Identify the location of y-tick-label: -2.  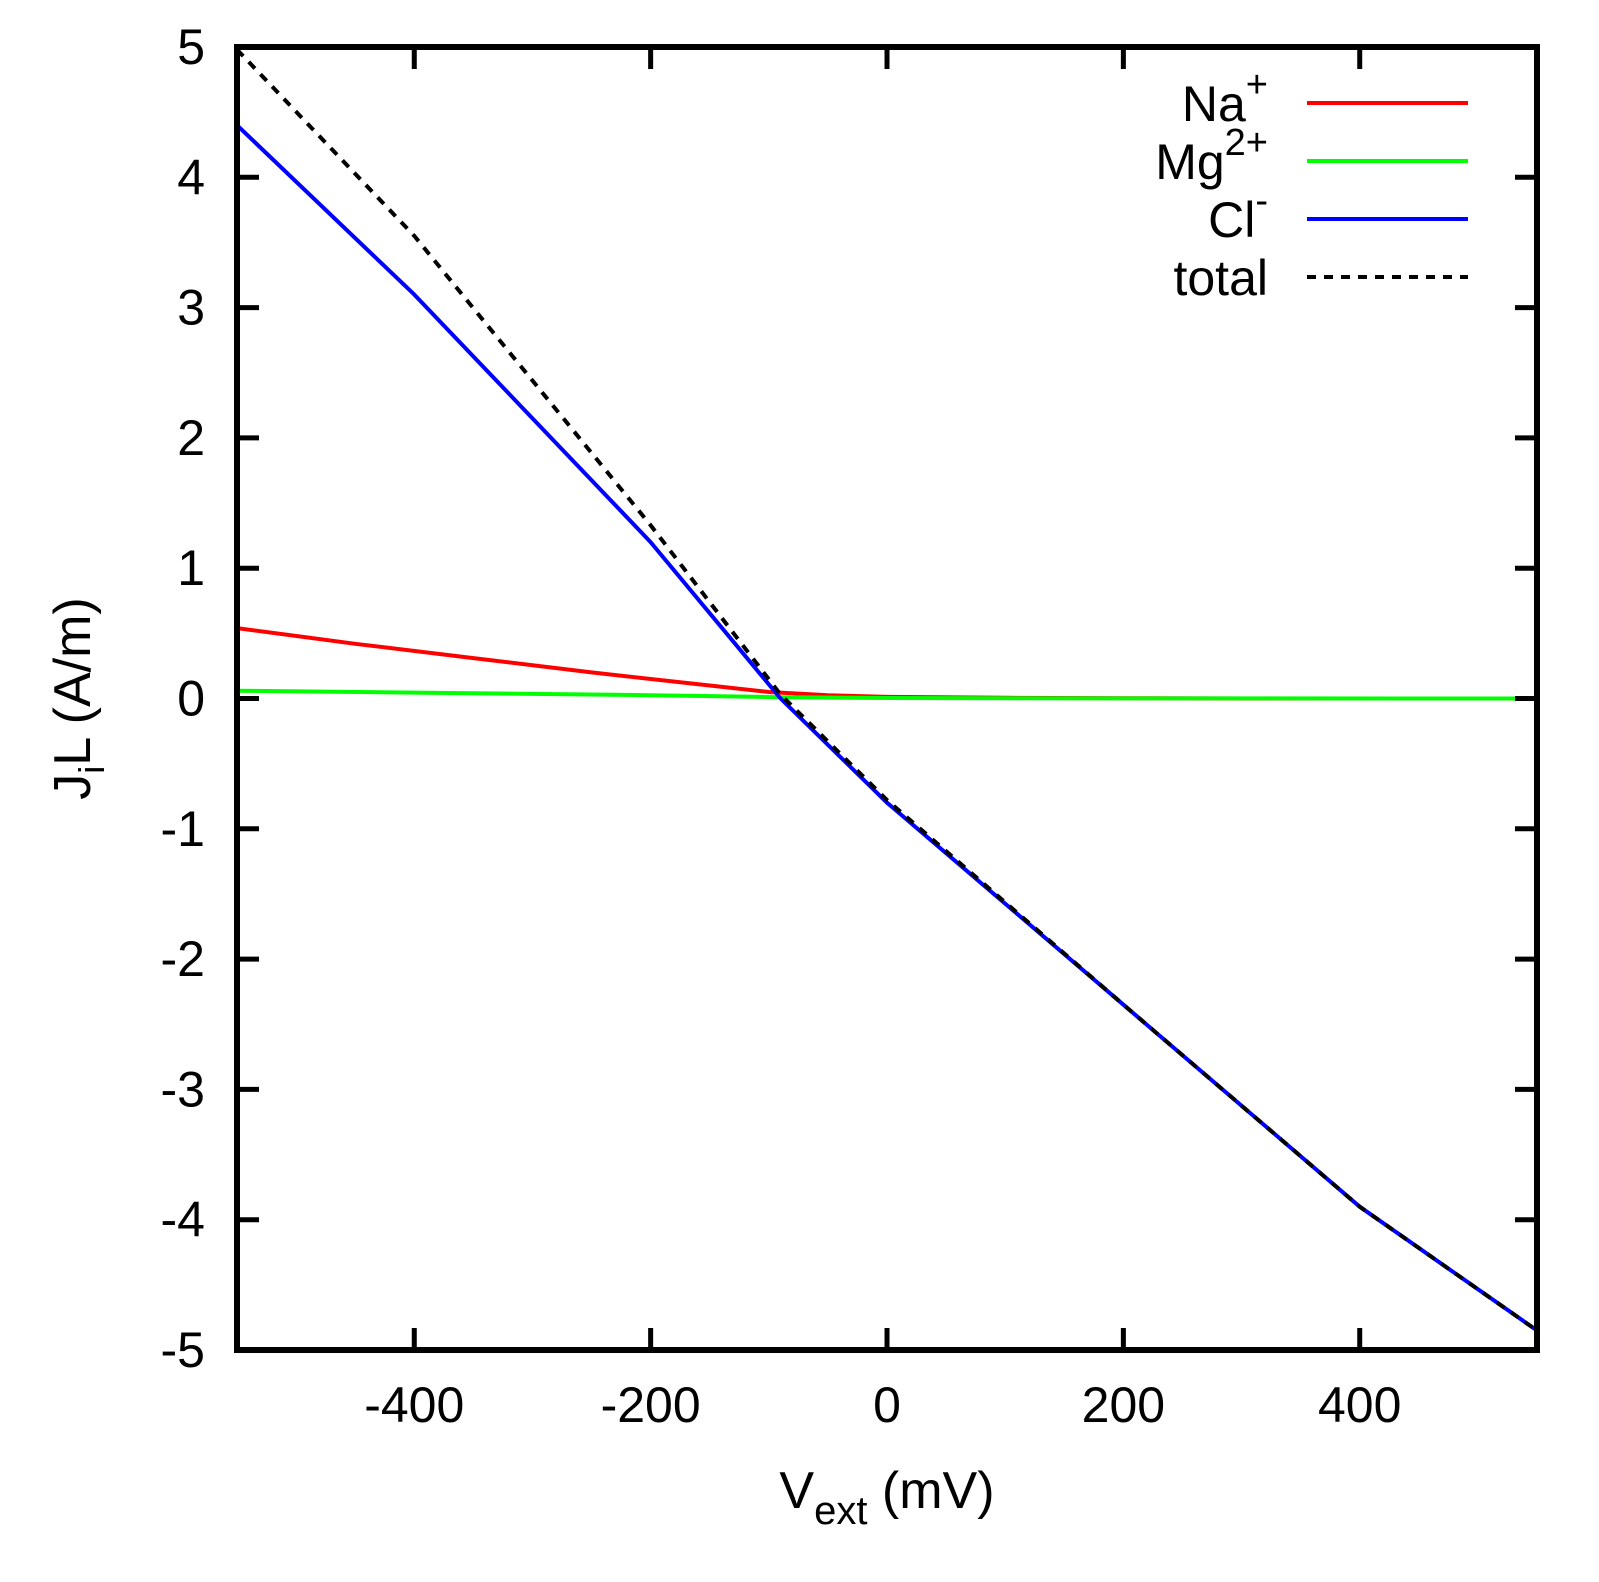
(183, 959).